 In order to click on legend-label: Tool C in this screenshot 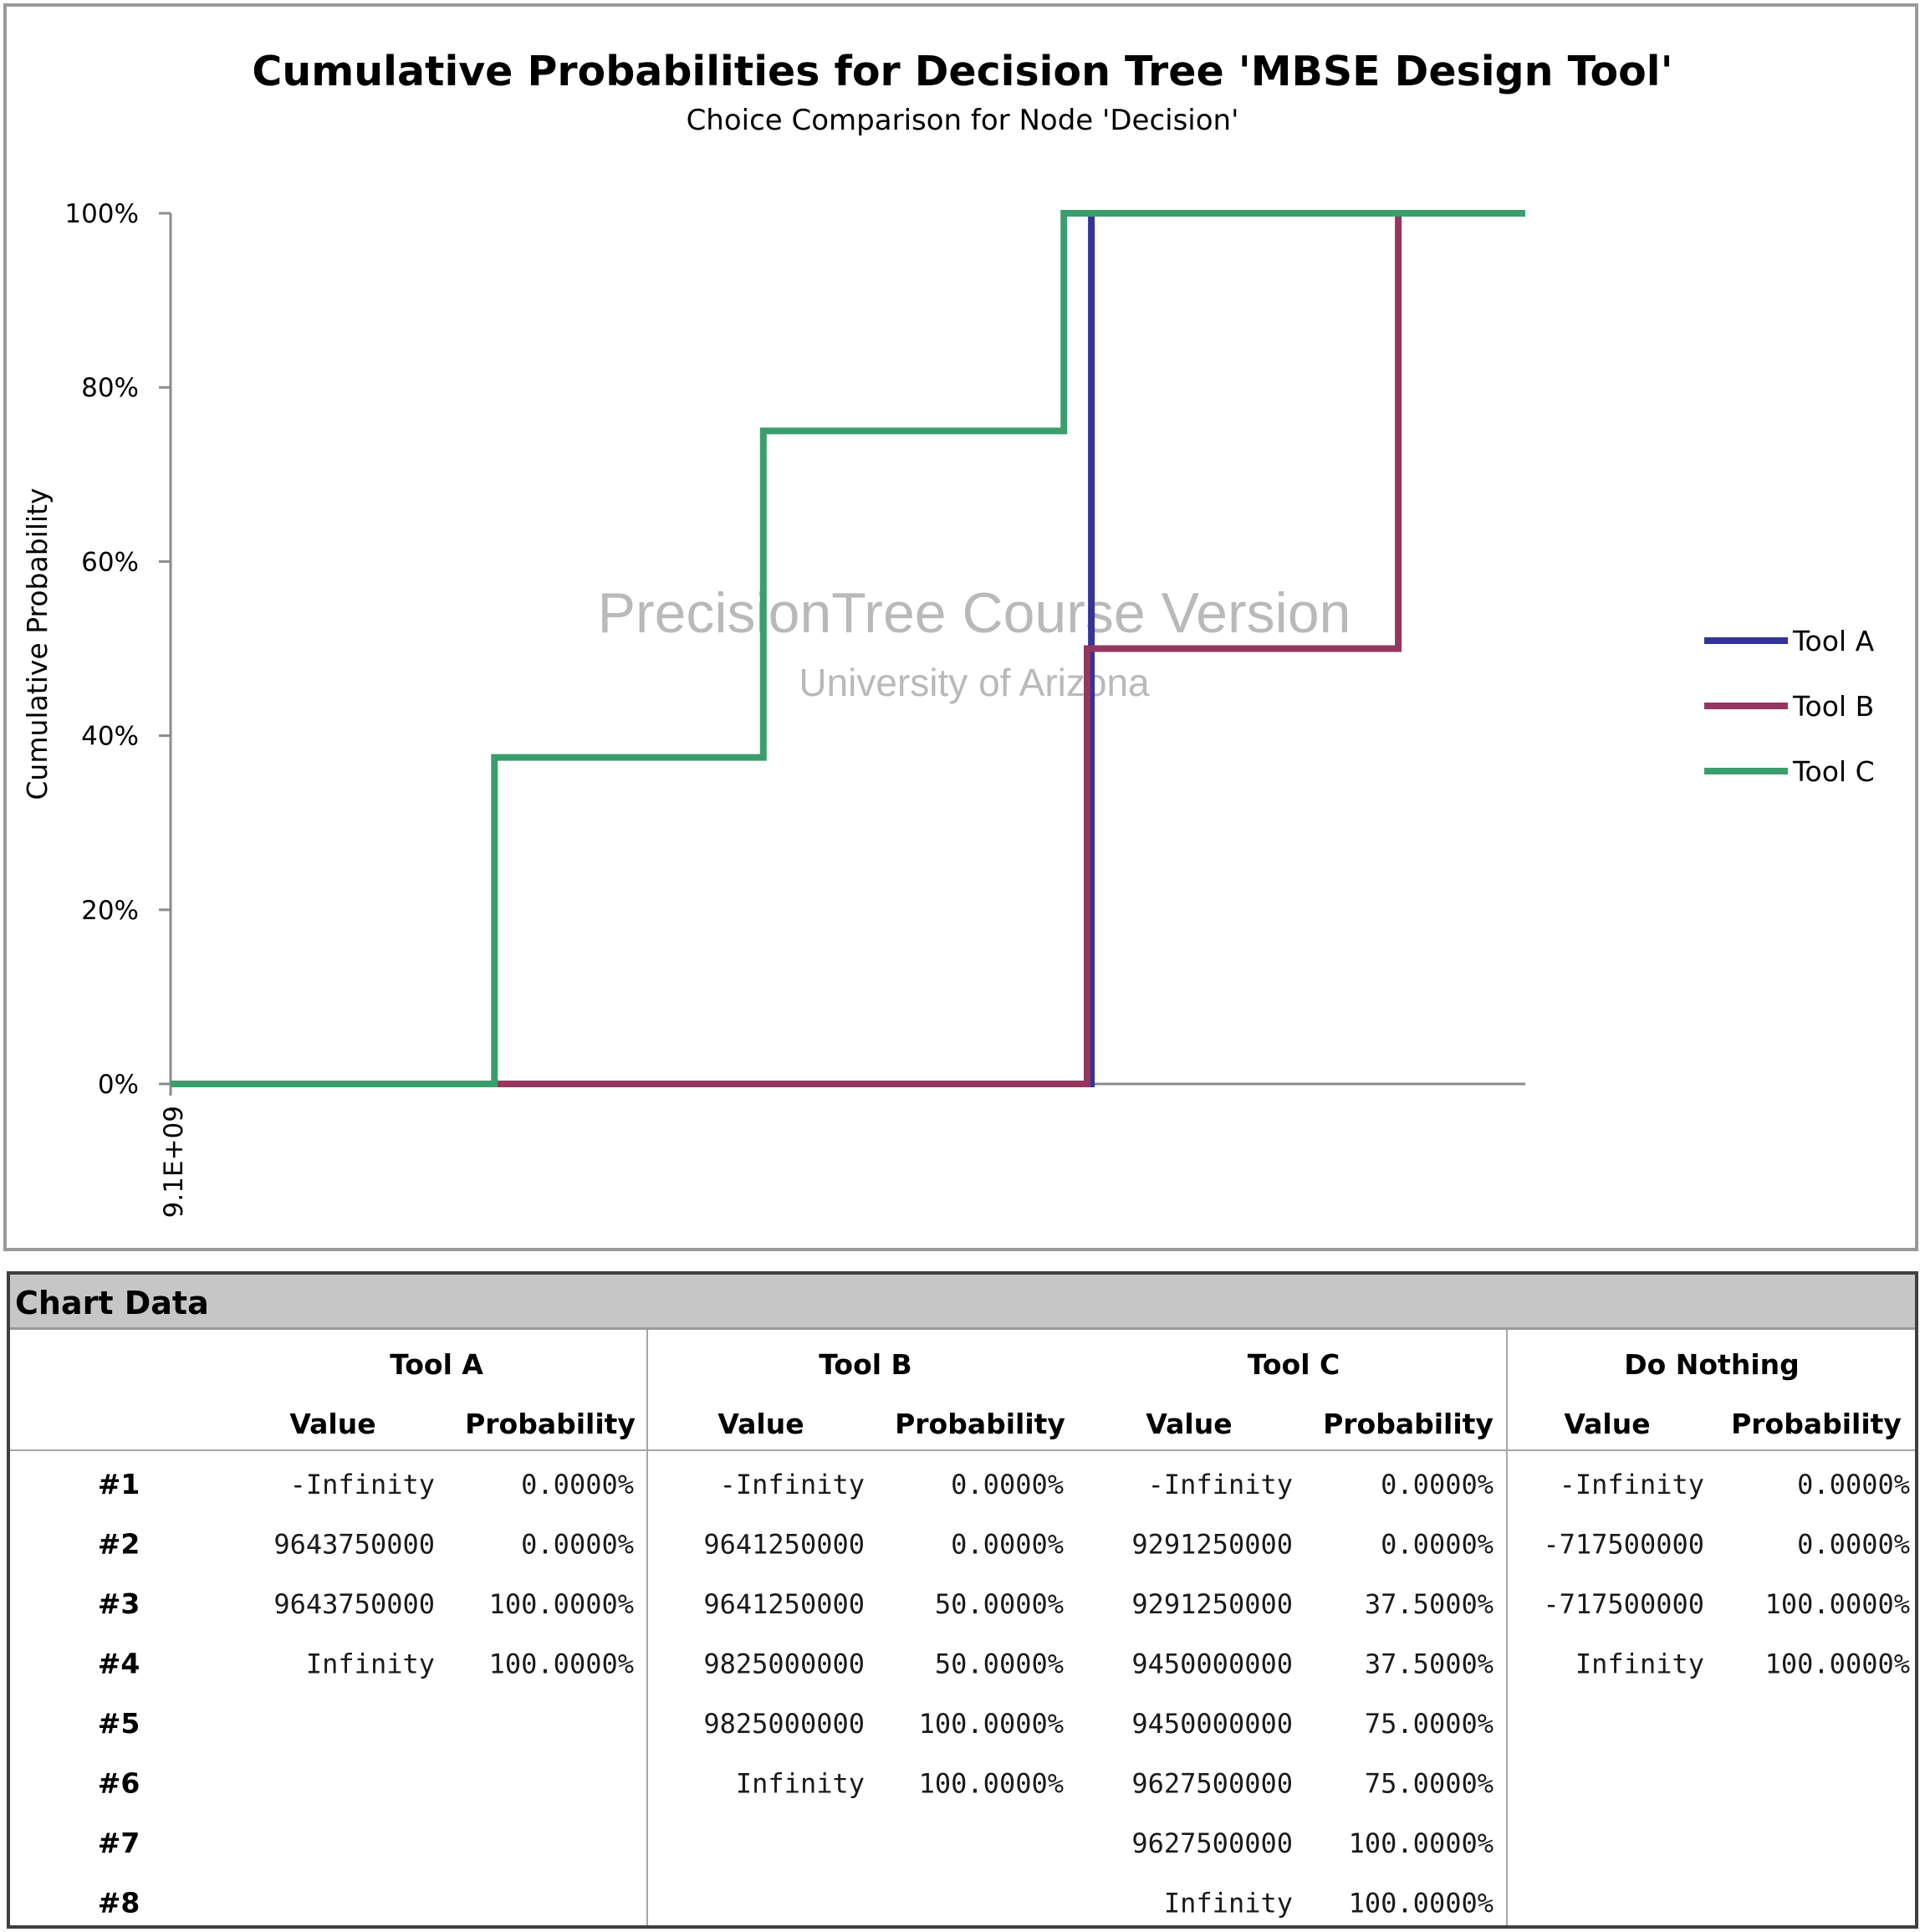, I will do `click(1833, 771)`.